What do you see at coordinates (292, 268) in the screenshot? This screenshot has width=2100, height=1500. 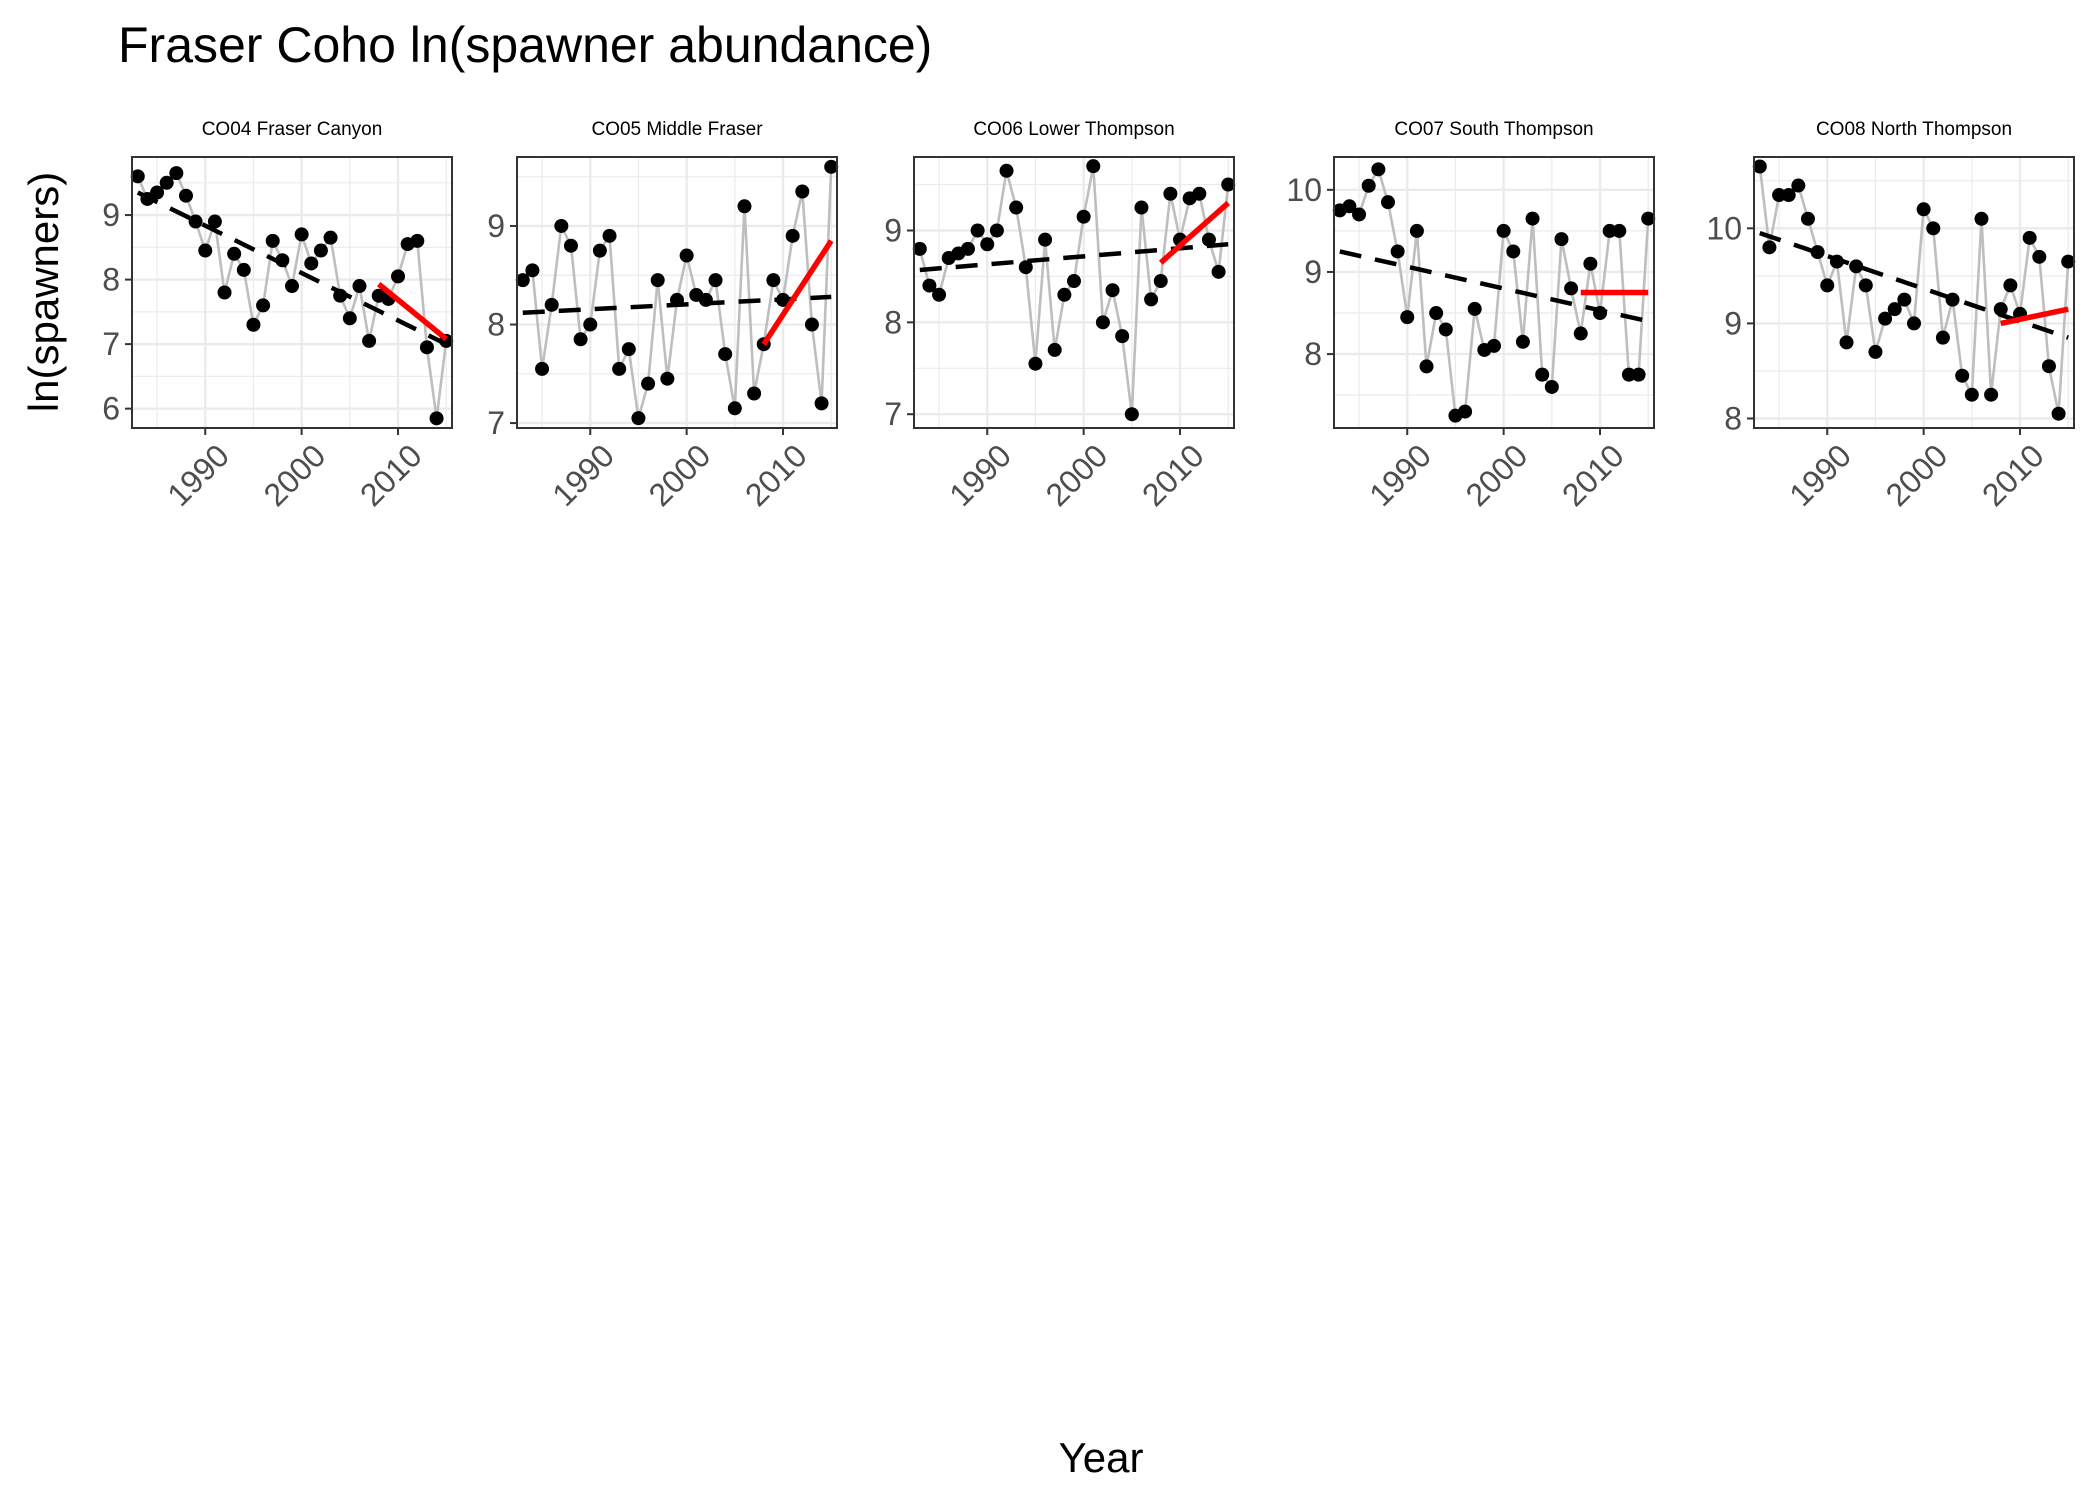 I see `longterm-trend-line` at bounding box center [292, 268].